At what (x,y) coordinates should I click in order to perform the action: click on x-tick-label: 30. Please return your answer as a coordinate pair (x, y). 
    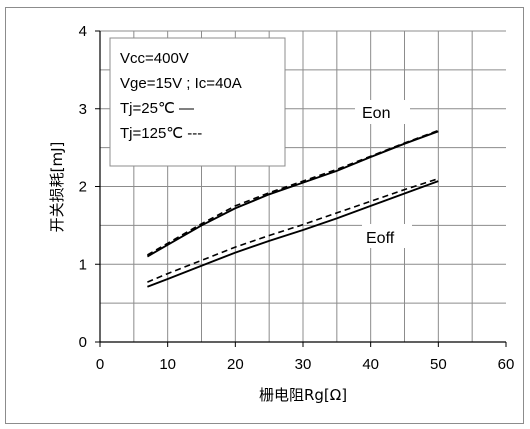
    Looking at the image, I should click on (303, 364).